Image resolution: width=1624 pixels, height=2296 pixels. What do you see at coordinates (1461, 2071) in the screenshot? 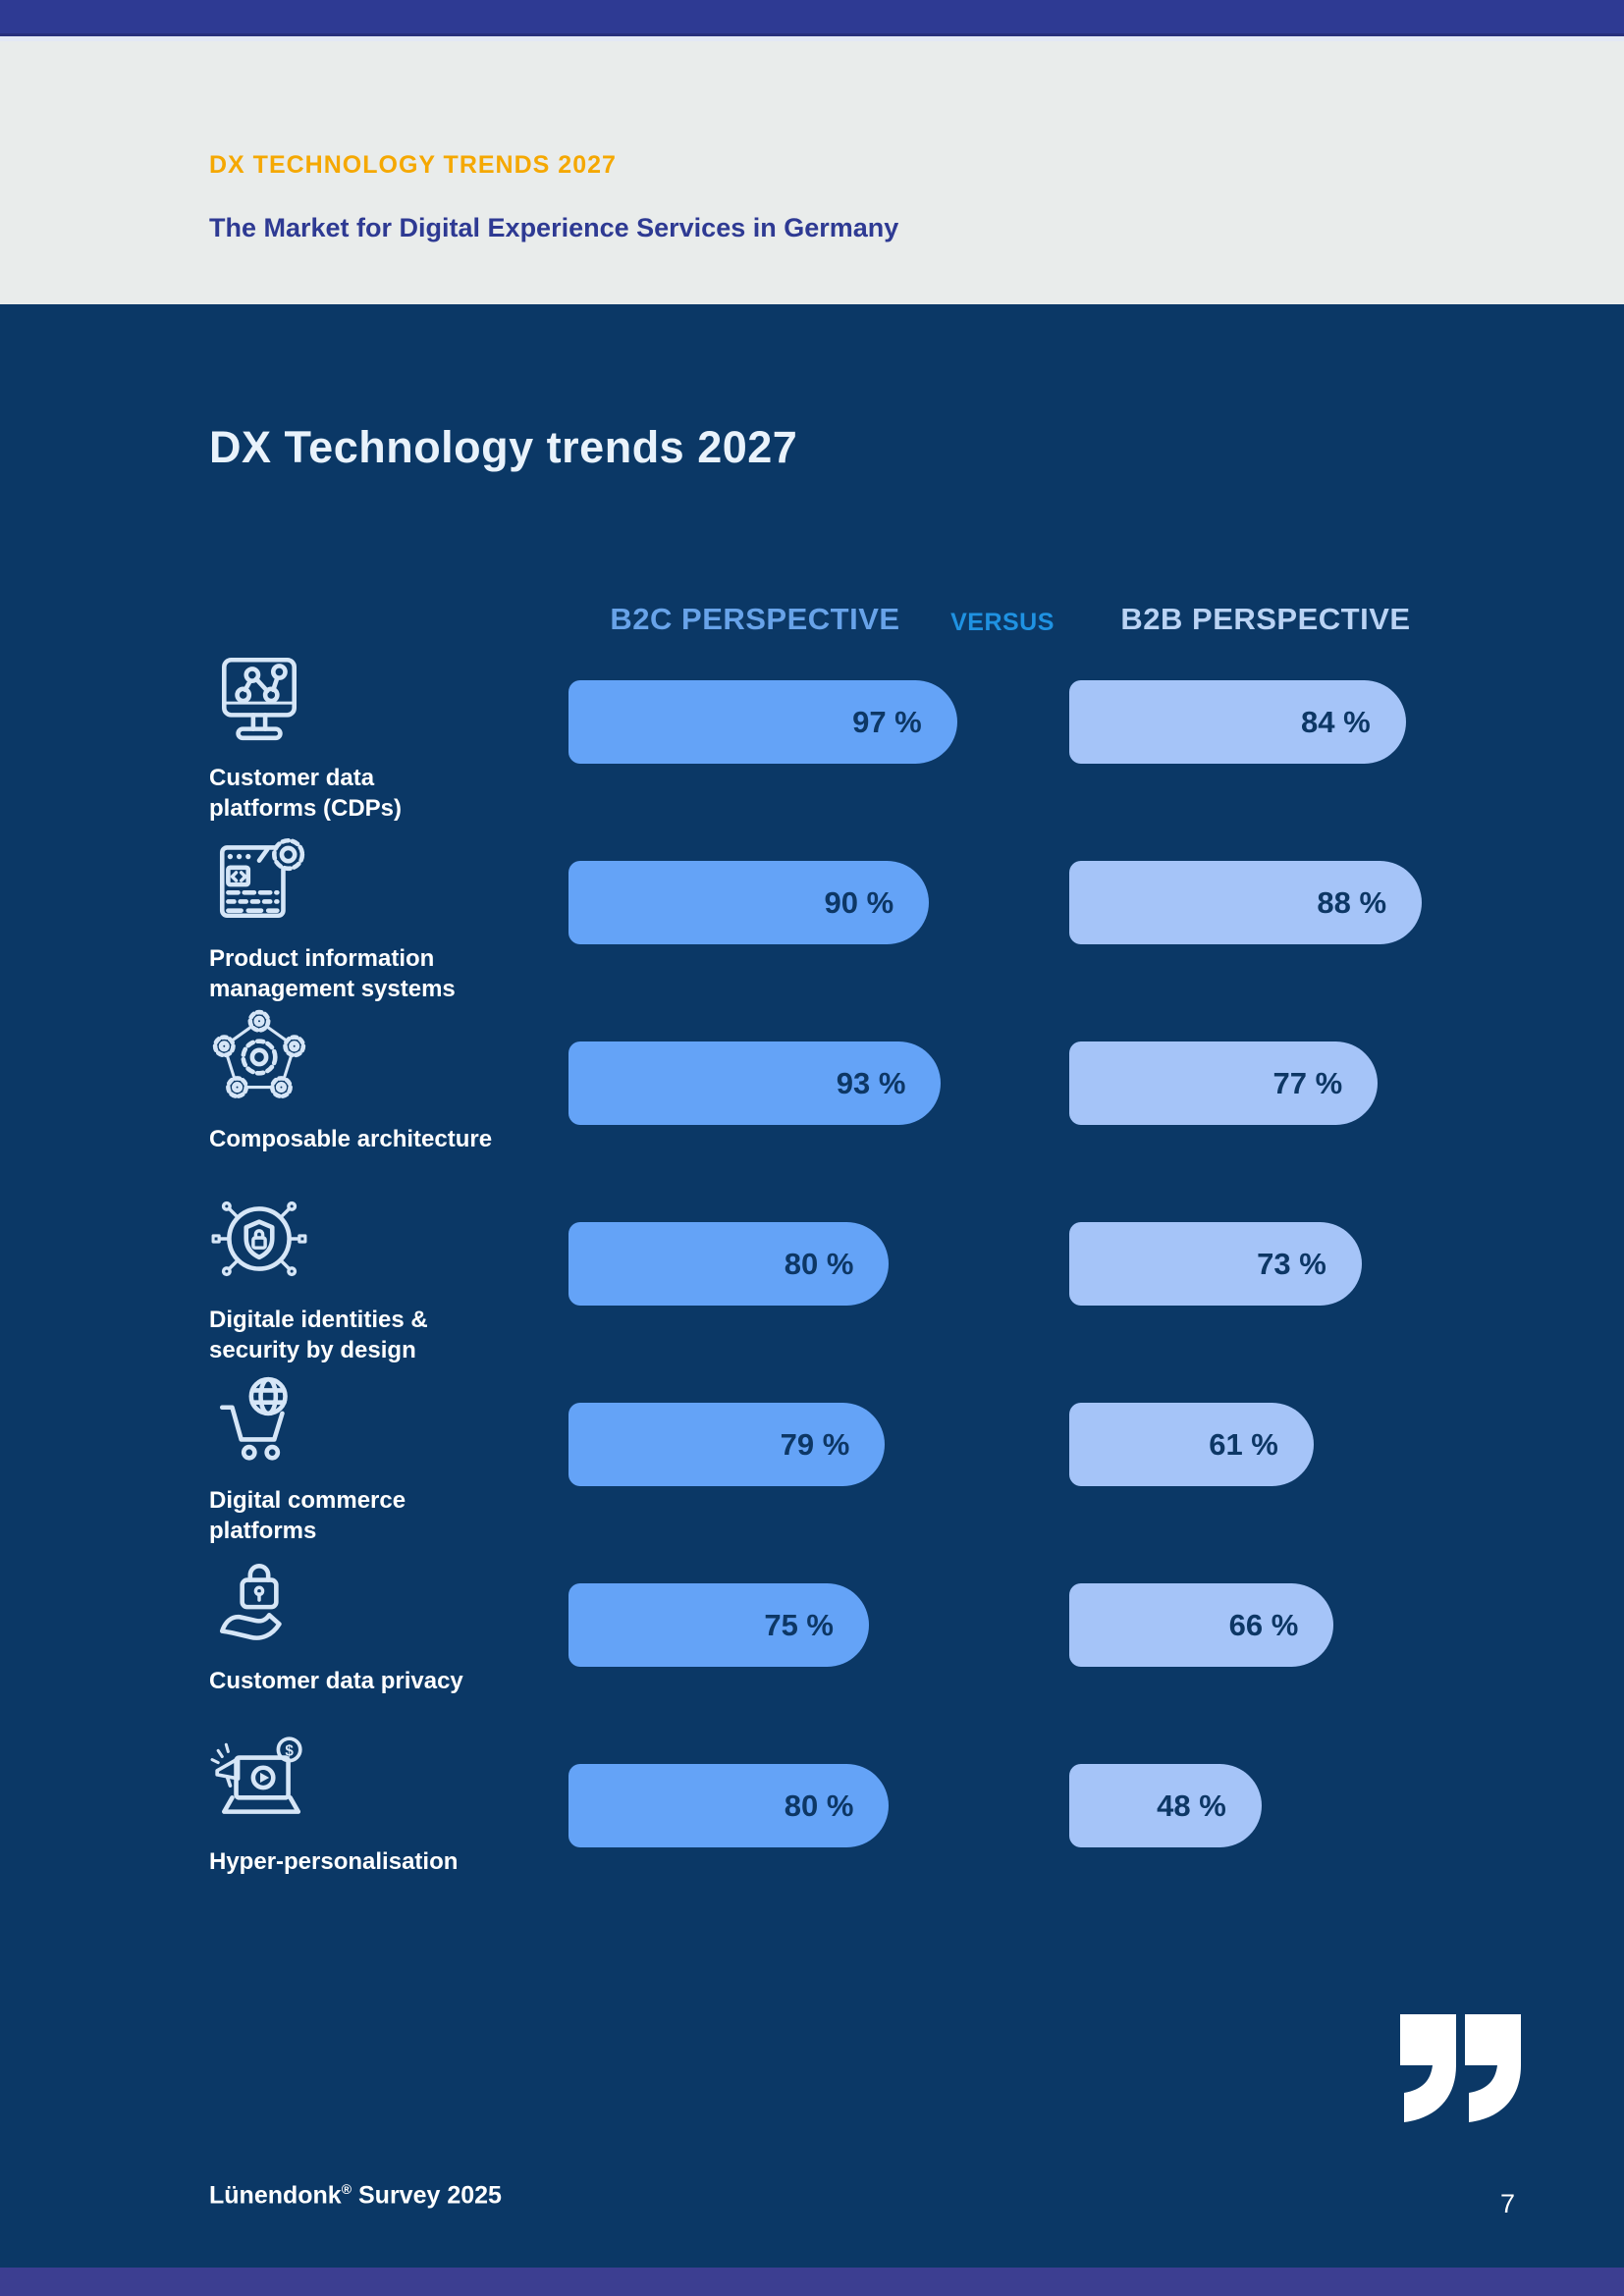
I see `quote-mark-icon` at bounding box center [1461, 2071].